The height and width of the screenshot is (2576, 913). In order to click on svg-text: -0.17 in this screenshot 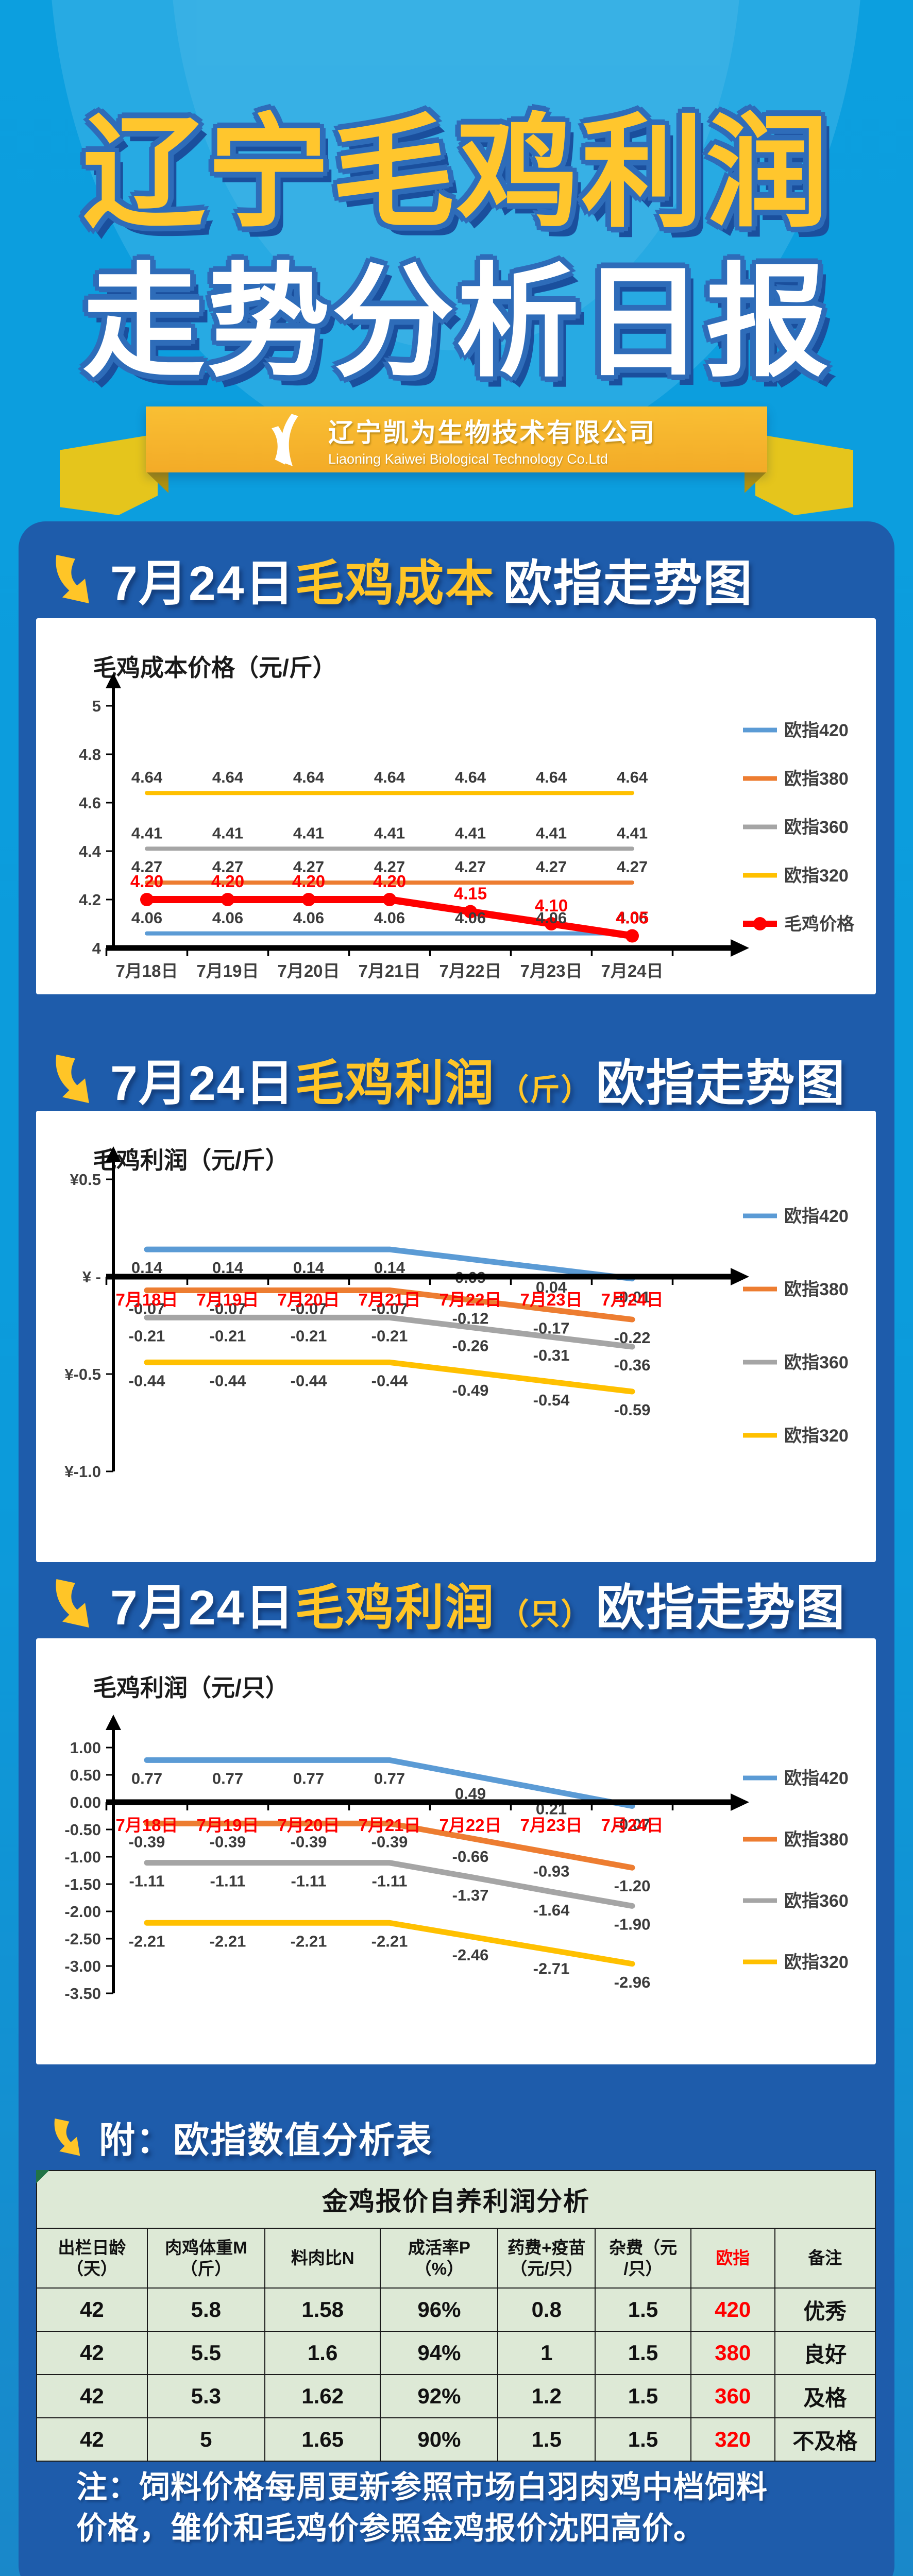, I will do `click(552, 1328)`.